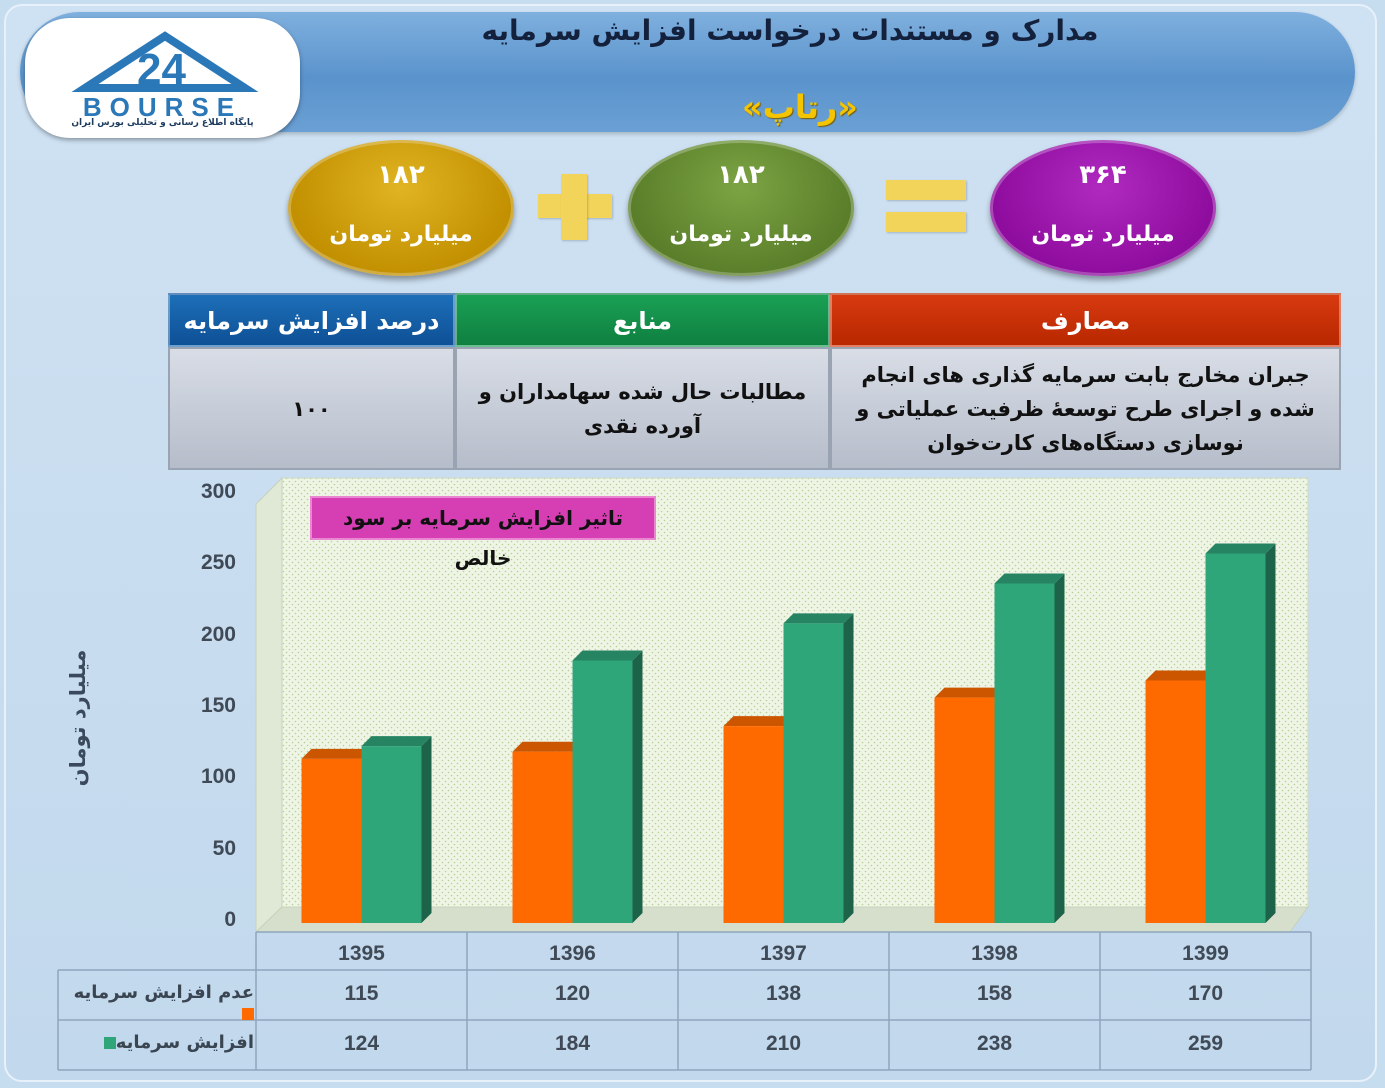  What do you see at coordinates (218, 563) in the screenshot?
I see `y-tick-label: 250` at bounding box center [218, 563].